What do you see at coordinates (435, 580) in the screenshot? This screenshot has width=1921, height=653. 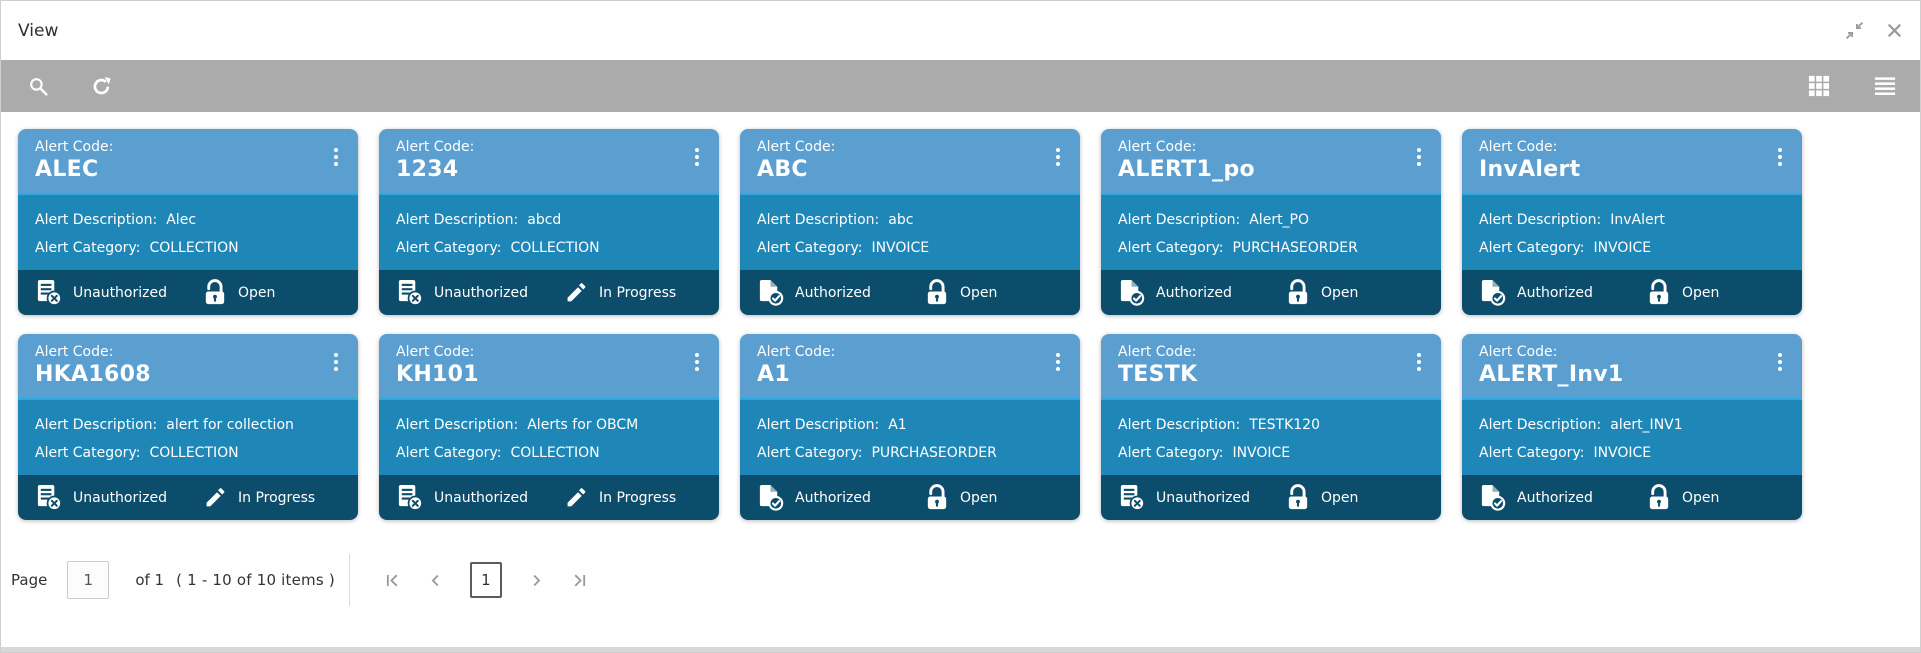 I see `previous-page-icon` at bounding box center [435, 580].